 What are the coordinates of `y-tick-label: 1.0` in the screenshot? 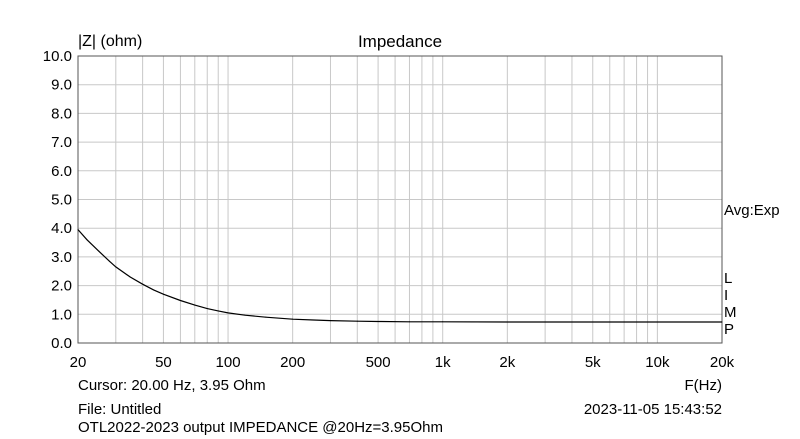 It's located at (61, 314).